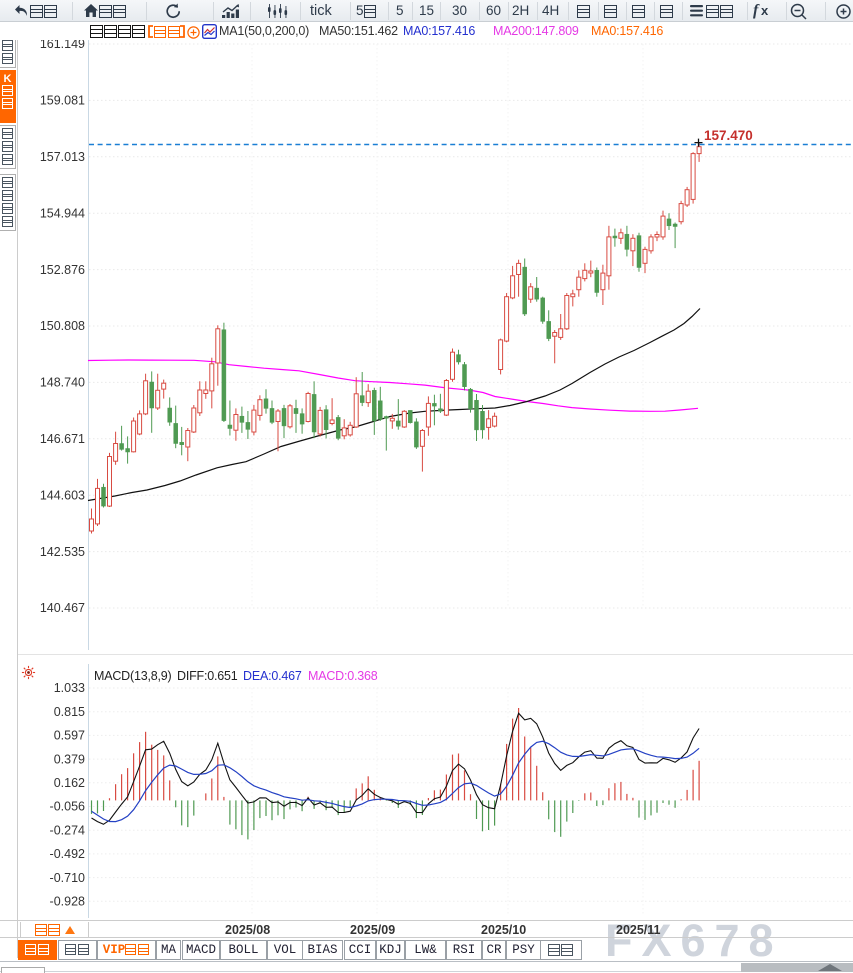 Image resolution: width=853 pixels, height=973 pixels. I want to click on svg-text: 161.149, so click(62, 44).